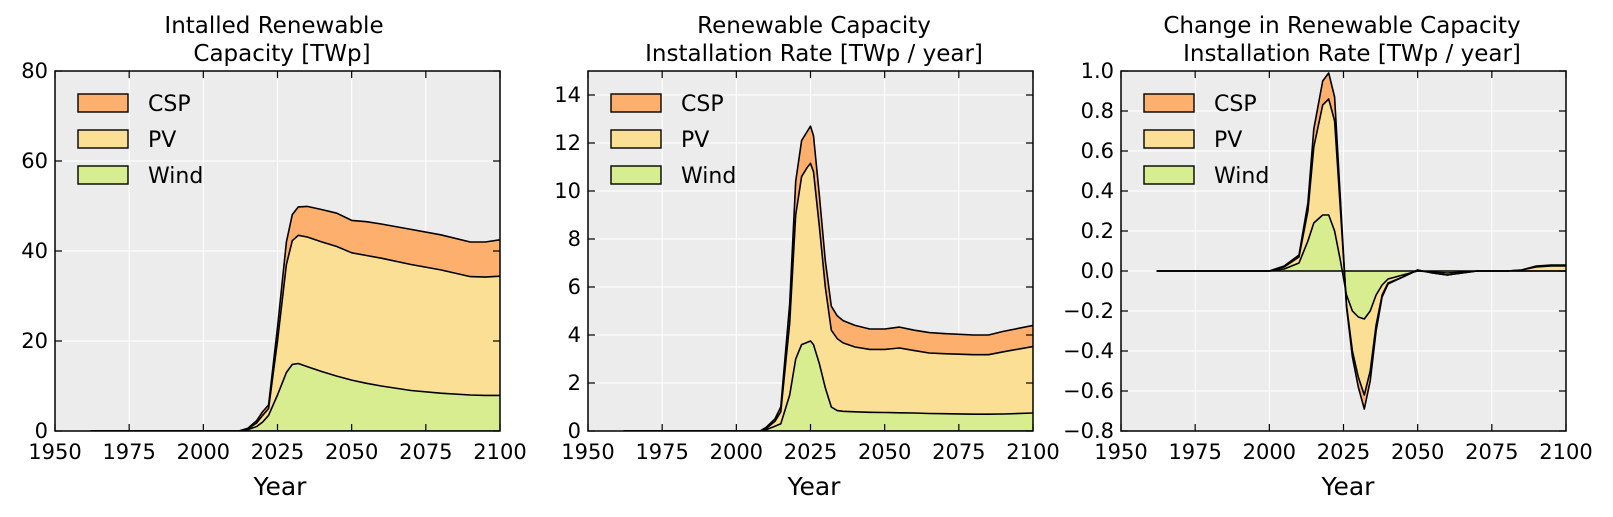 The width and height of the screenshot is (1613, 517). Describe the element at coordinates (567, 143) in the screenshot. I see `y-tick-label: 12` at that location.